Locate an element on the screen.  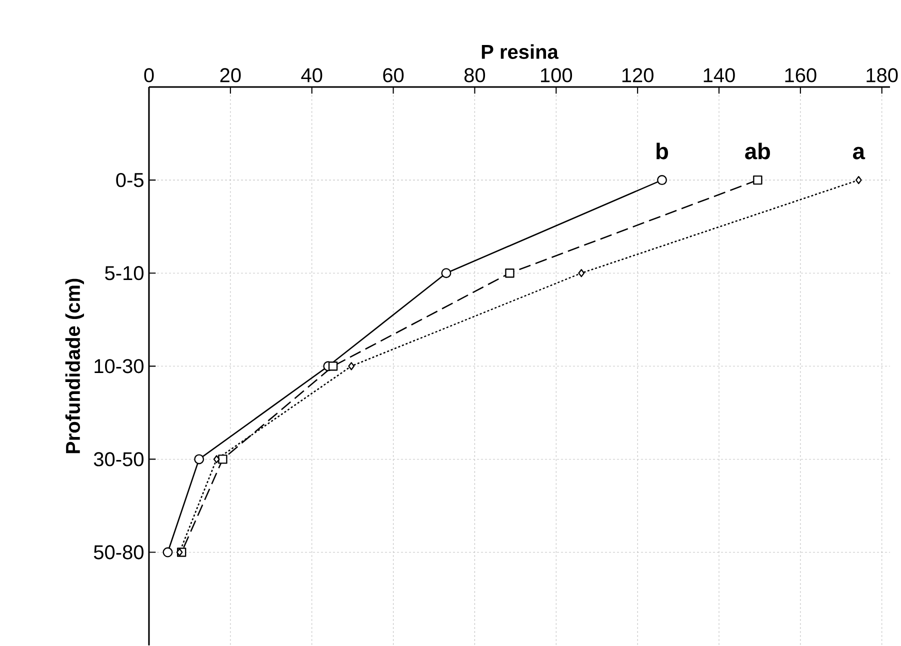
x-tick-label: 80 is located at coordinates (475, 75).